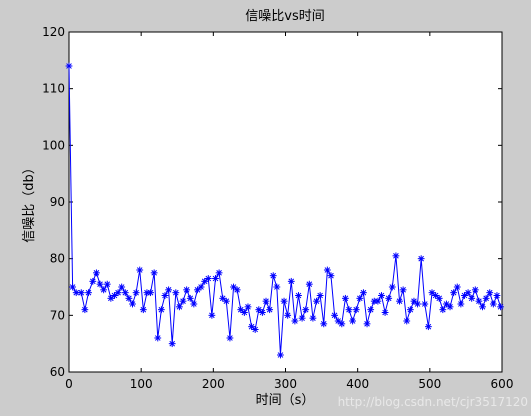 This screenshot has width=531, height=416. I want to click on y-axis-title: 信噪比（db）, so click(29, 202).